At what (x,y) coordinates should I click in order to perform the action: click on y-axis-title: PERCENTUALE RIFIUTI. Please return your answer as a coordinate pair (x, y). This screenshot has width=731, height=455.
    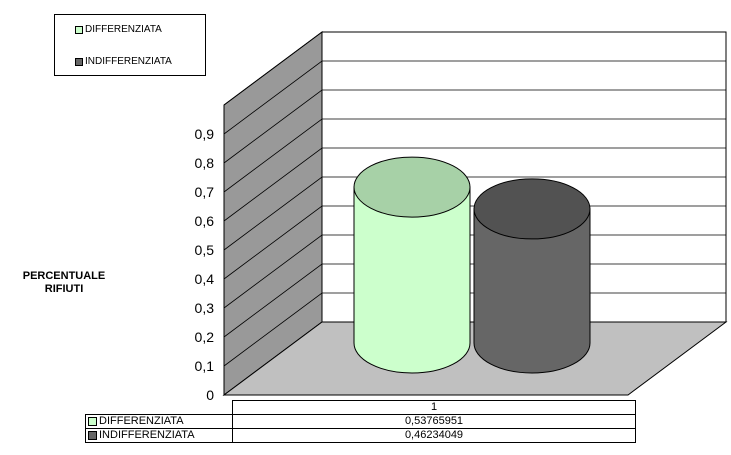
    Looking at the image, I should click on (64, 283).